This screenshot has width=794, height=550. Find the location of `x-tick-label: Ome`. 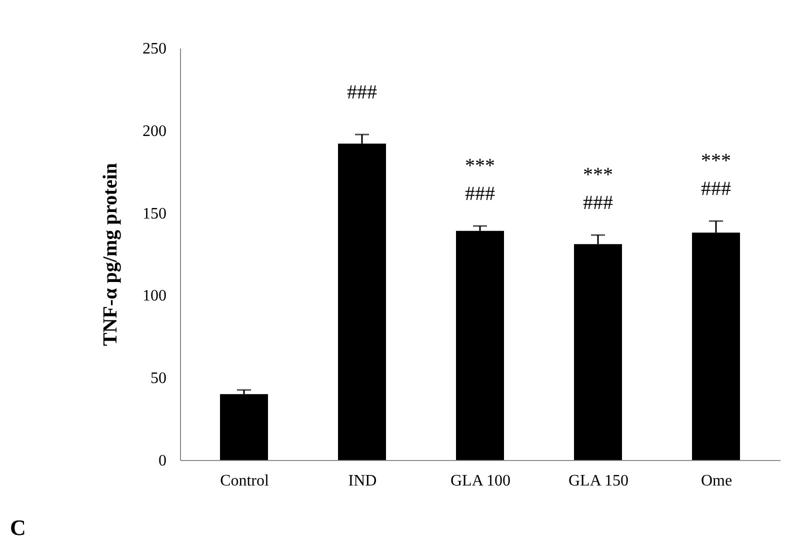

x-tick-label: Ome is located at coordinates (716, 481).